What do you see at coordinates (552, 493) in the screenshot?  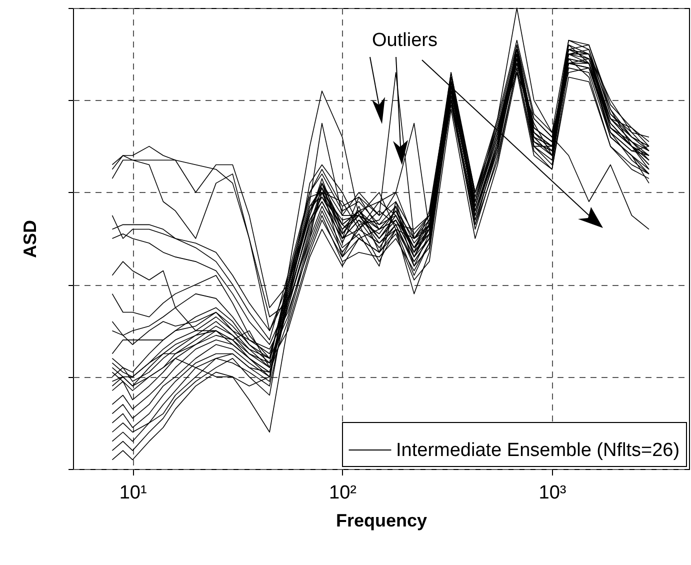 I see `x-tick-label: 10³` at bounding box center [552, 493].